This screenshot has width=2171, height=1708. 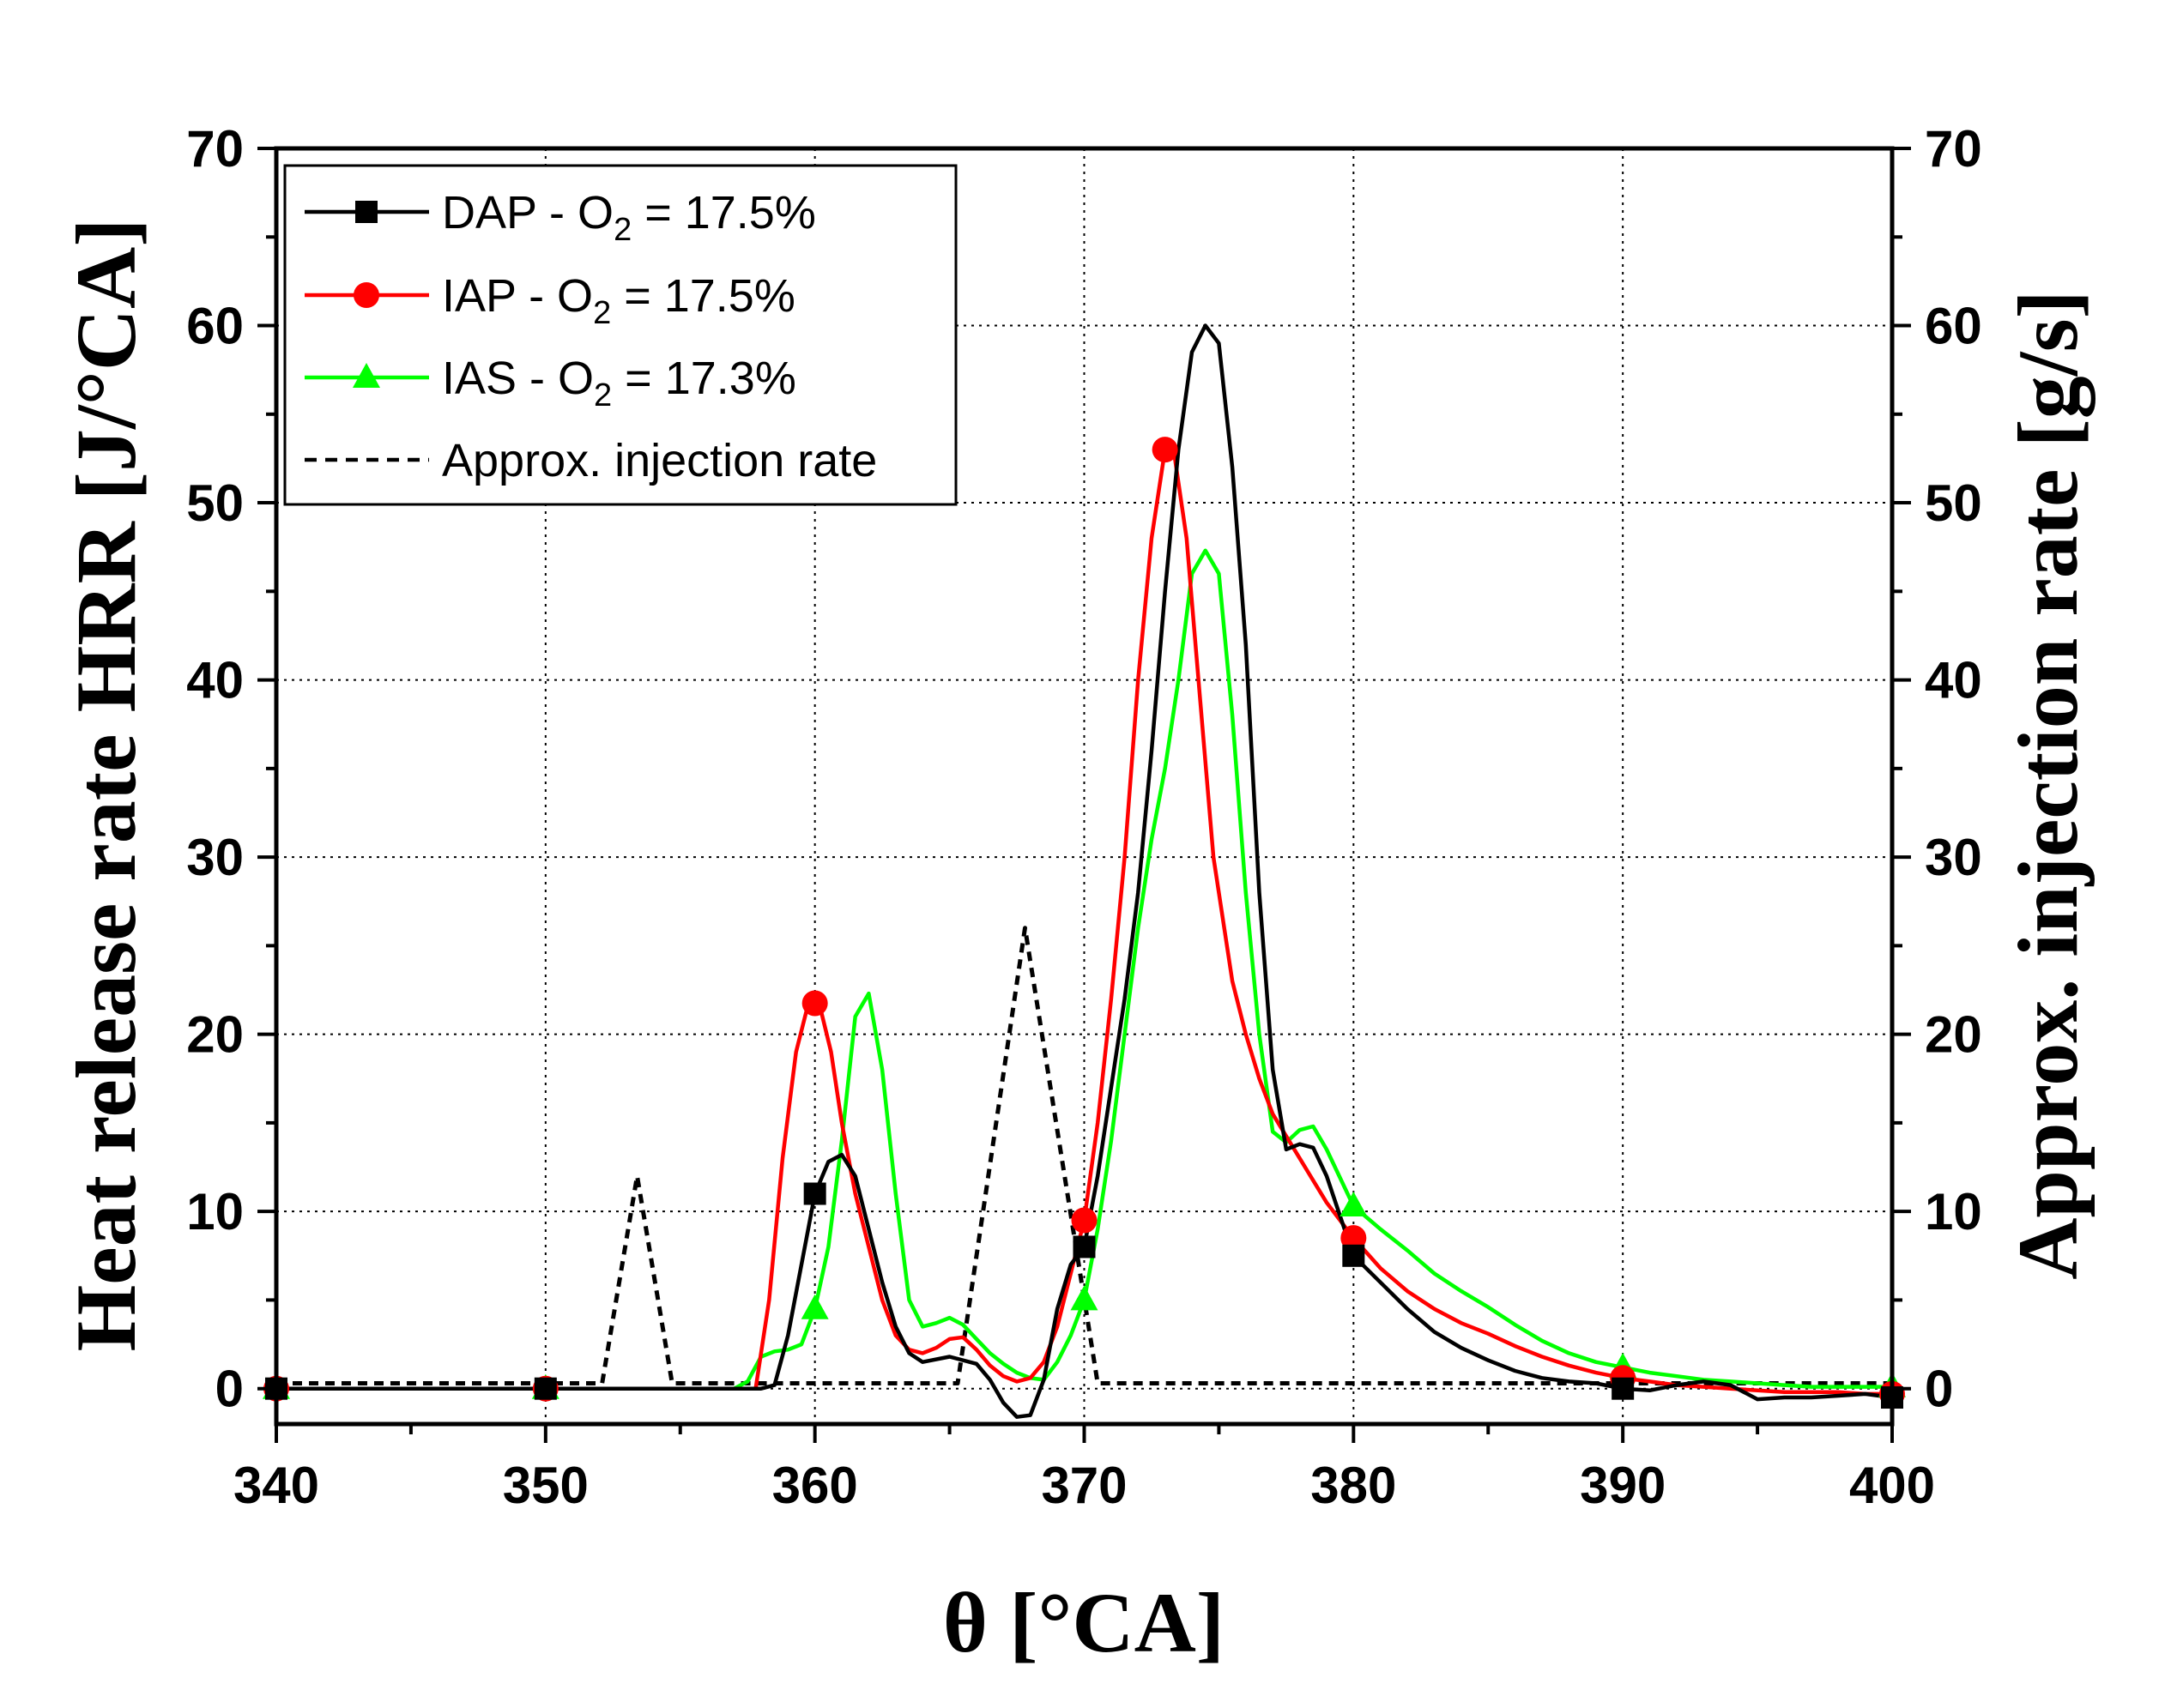 What do you see at coordinates (2047, 785) in the screenshot?
I see `right-y-axis-title: Approx. injection rate [g/s]` at bounding box center [2047, 785].